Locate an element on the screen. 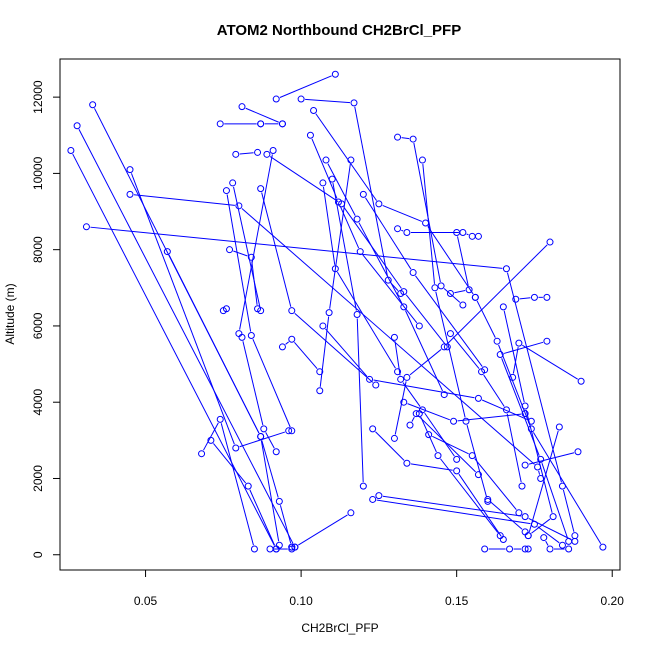 The image size is (650, 650). x-tick-label: 0.15 is located at coordinates (457, 601).